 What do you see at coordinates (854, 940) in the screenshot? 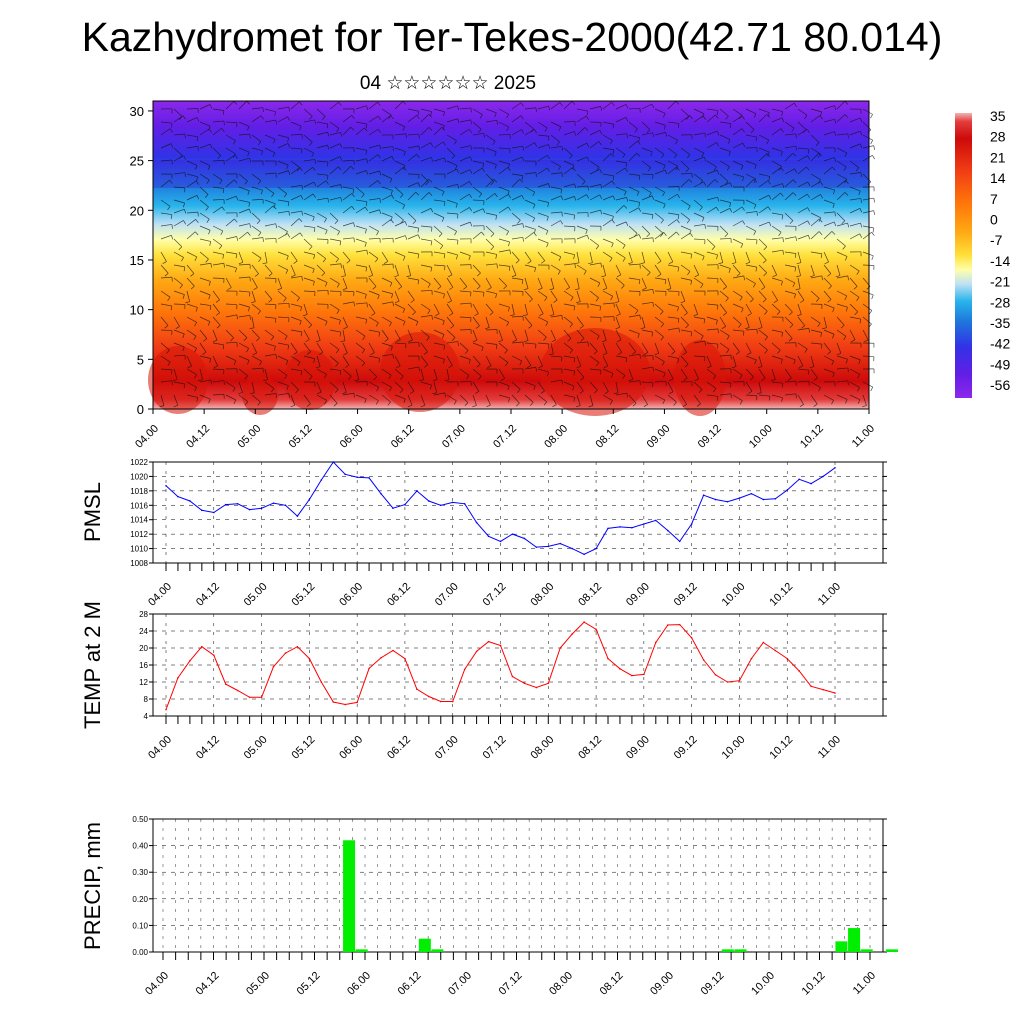
I see `precip-bar` at bounding box center [854, 940].